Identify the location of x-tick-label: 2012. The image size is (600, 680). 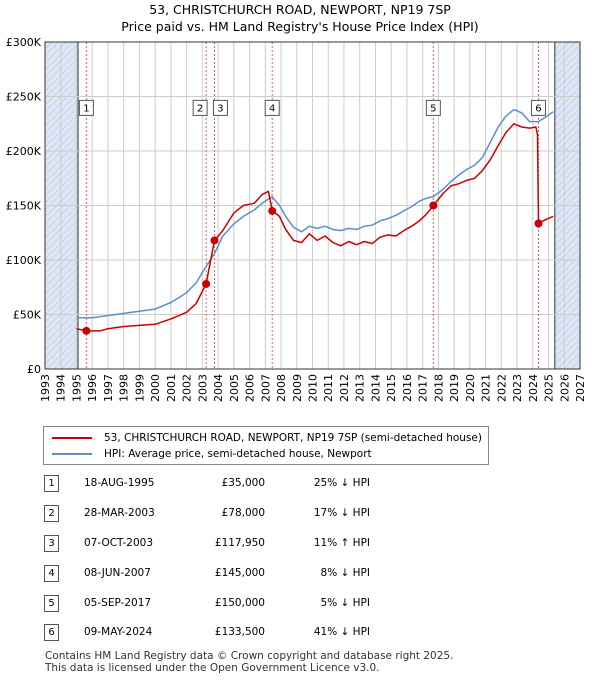
(344, 388).